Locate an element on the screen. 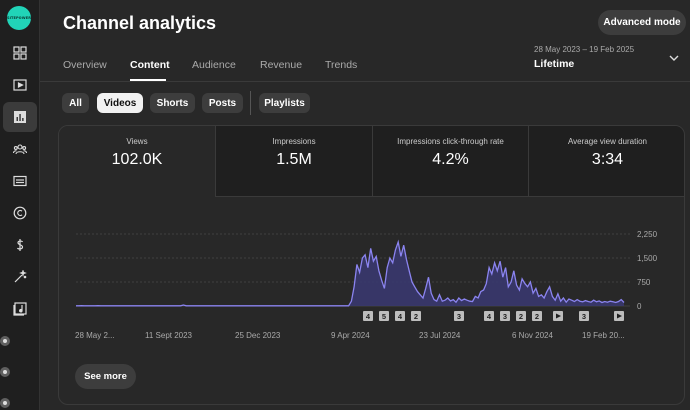  metric-label: Average view duration is located at coordinates (607, 141).